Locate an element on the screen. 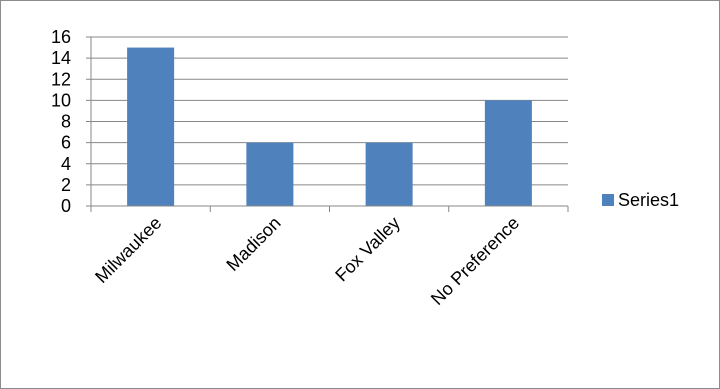  x-category-labels: Milwaukee Madison Fox Valley No Preference is located at coordinates (307, 261).